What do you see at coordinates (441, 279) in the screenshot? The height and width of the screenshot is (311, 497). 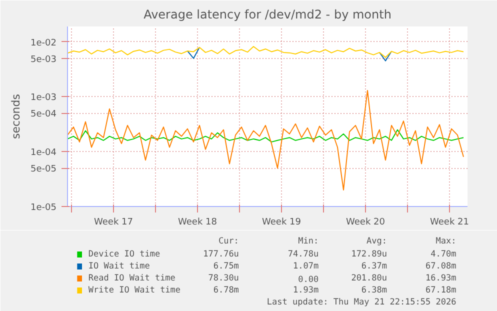 I see `text: 16.93m` at bounding box center [441, 279].